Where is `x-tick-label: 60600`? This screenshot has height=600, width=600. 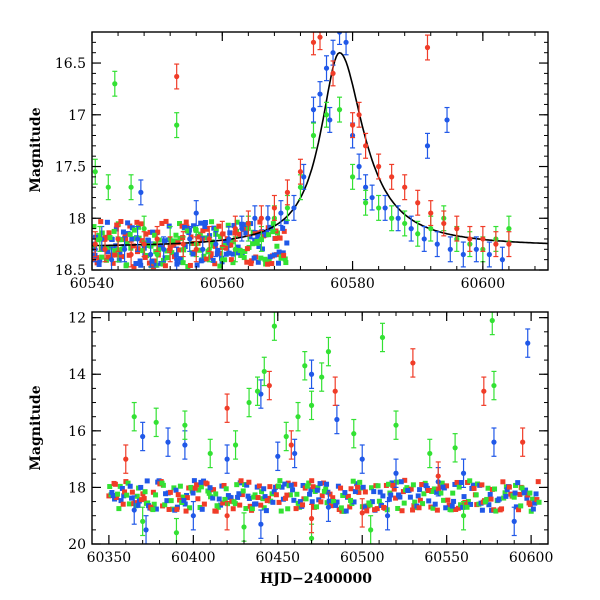
x-tick-label: 60600 is located at coordinates (531, 558).